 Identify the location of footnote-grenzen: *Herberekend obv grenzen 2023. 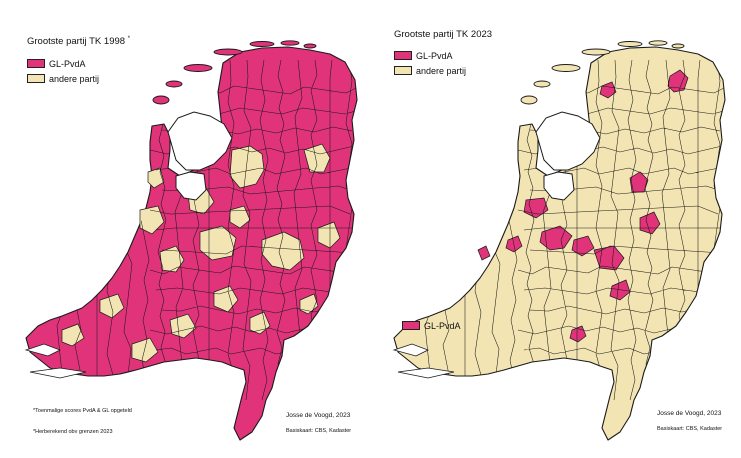
(73, 432).